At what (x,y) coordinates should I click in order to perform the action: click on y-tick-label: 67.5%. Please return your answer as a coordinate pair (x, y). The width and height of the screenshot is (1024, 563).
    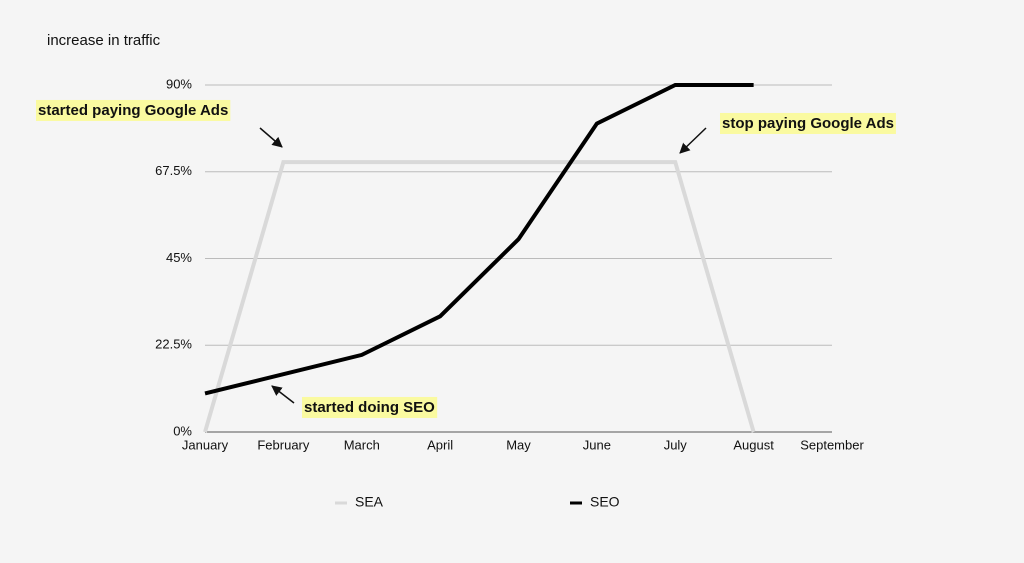
    Looking at the image, I should click on (173, 170).